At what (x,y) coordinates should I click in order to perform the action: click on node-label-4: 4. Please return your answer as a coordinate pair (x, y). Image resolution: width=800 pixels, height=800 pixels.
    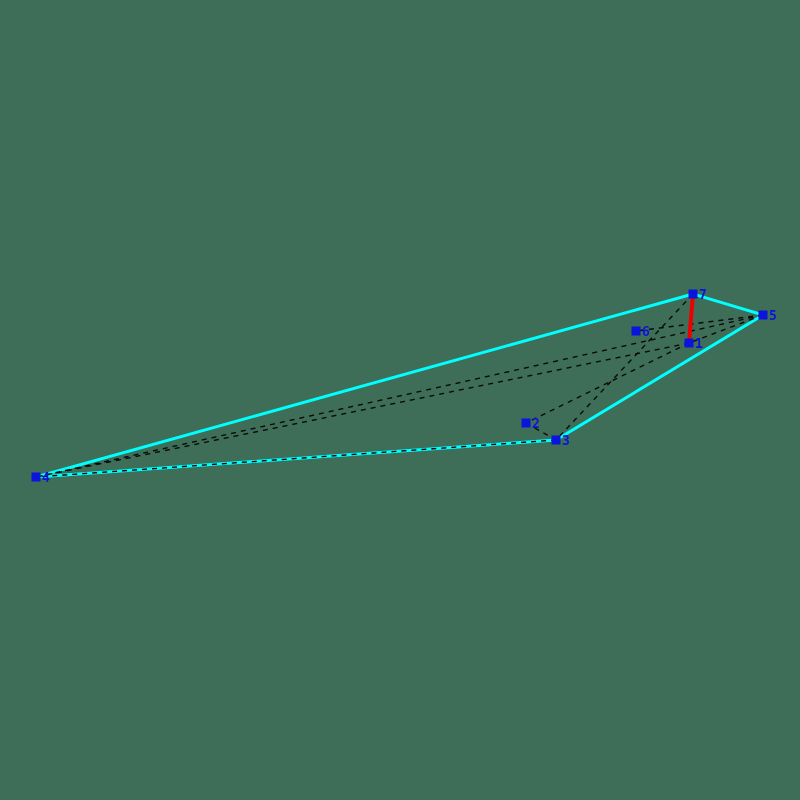
    Looking at the image, I should click on (46, 478).